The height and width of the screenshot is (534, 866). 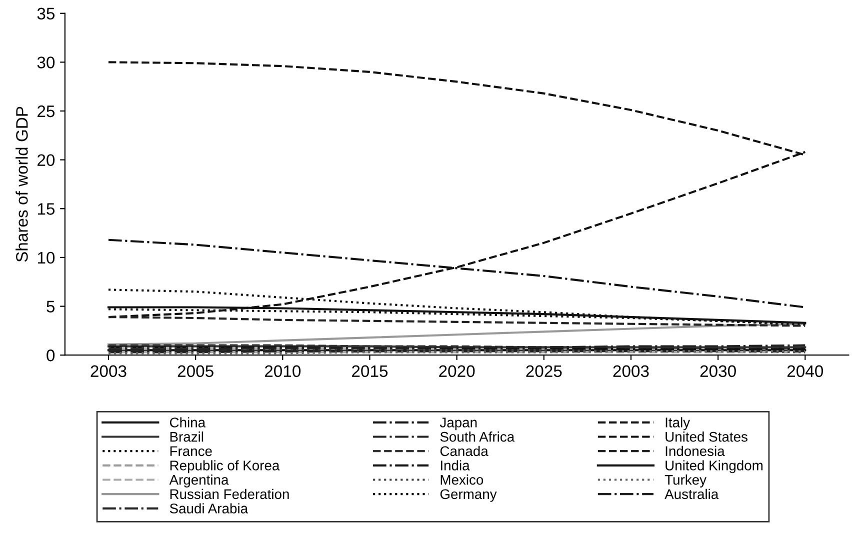 What do you see at coordinates (695, 451) in the screenshot?
I see `legend-label: Indonesia` at bounding box center [695, 451].